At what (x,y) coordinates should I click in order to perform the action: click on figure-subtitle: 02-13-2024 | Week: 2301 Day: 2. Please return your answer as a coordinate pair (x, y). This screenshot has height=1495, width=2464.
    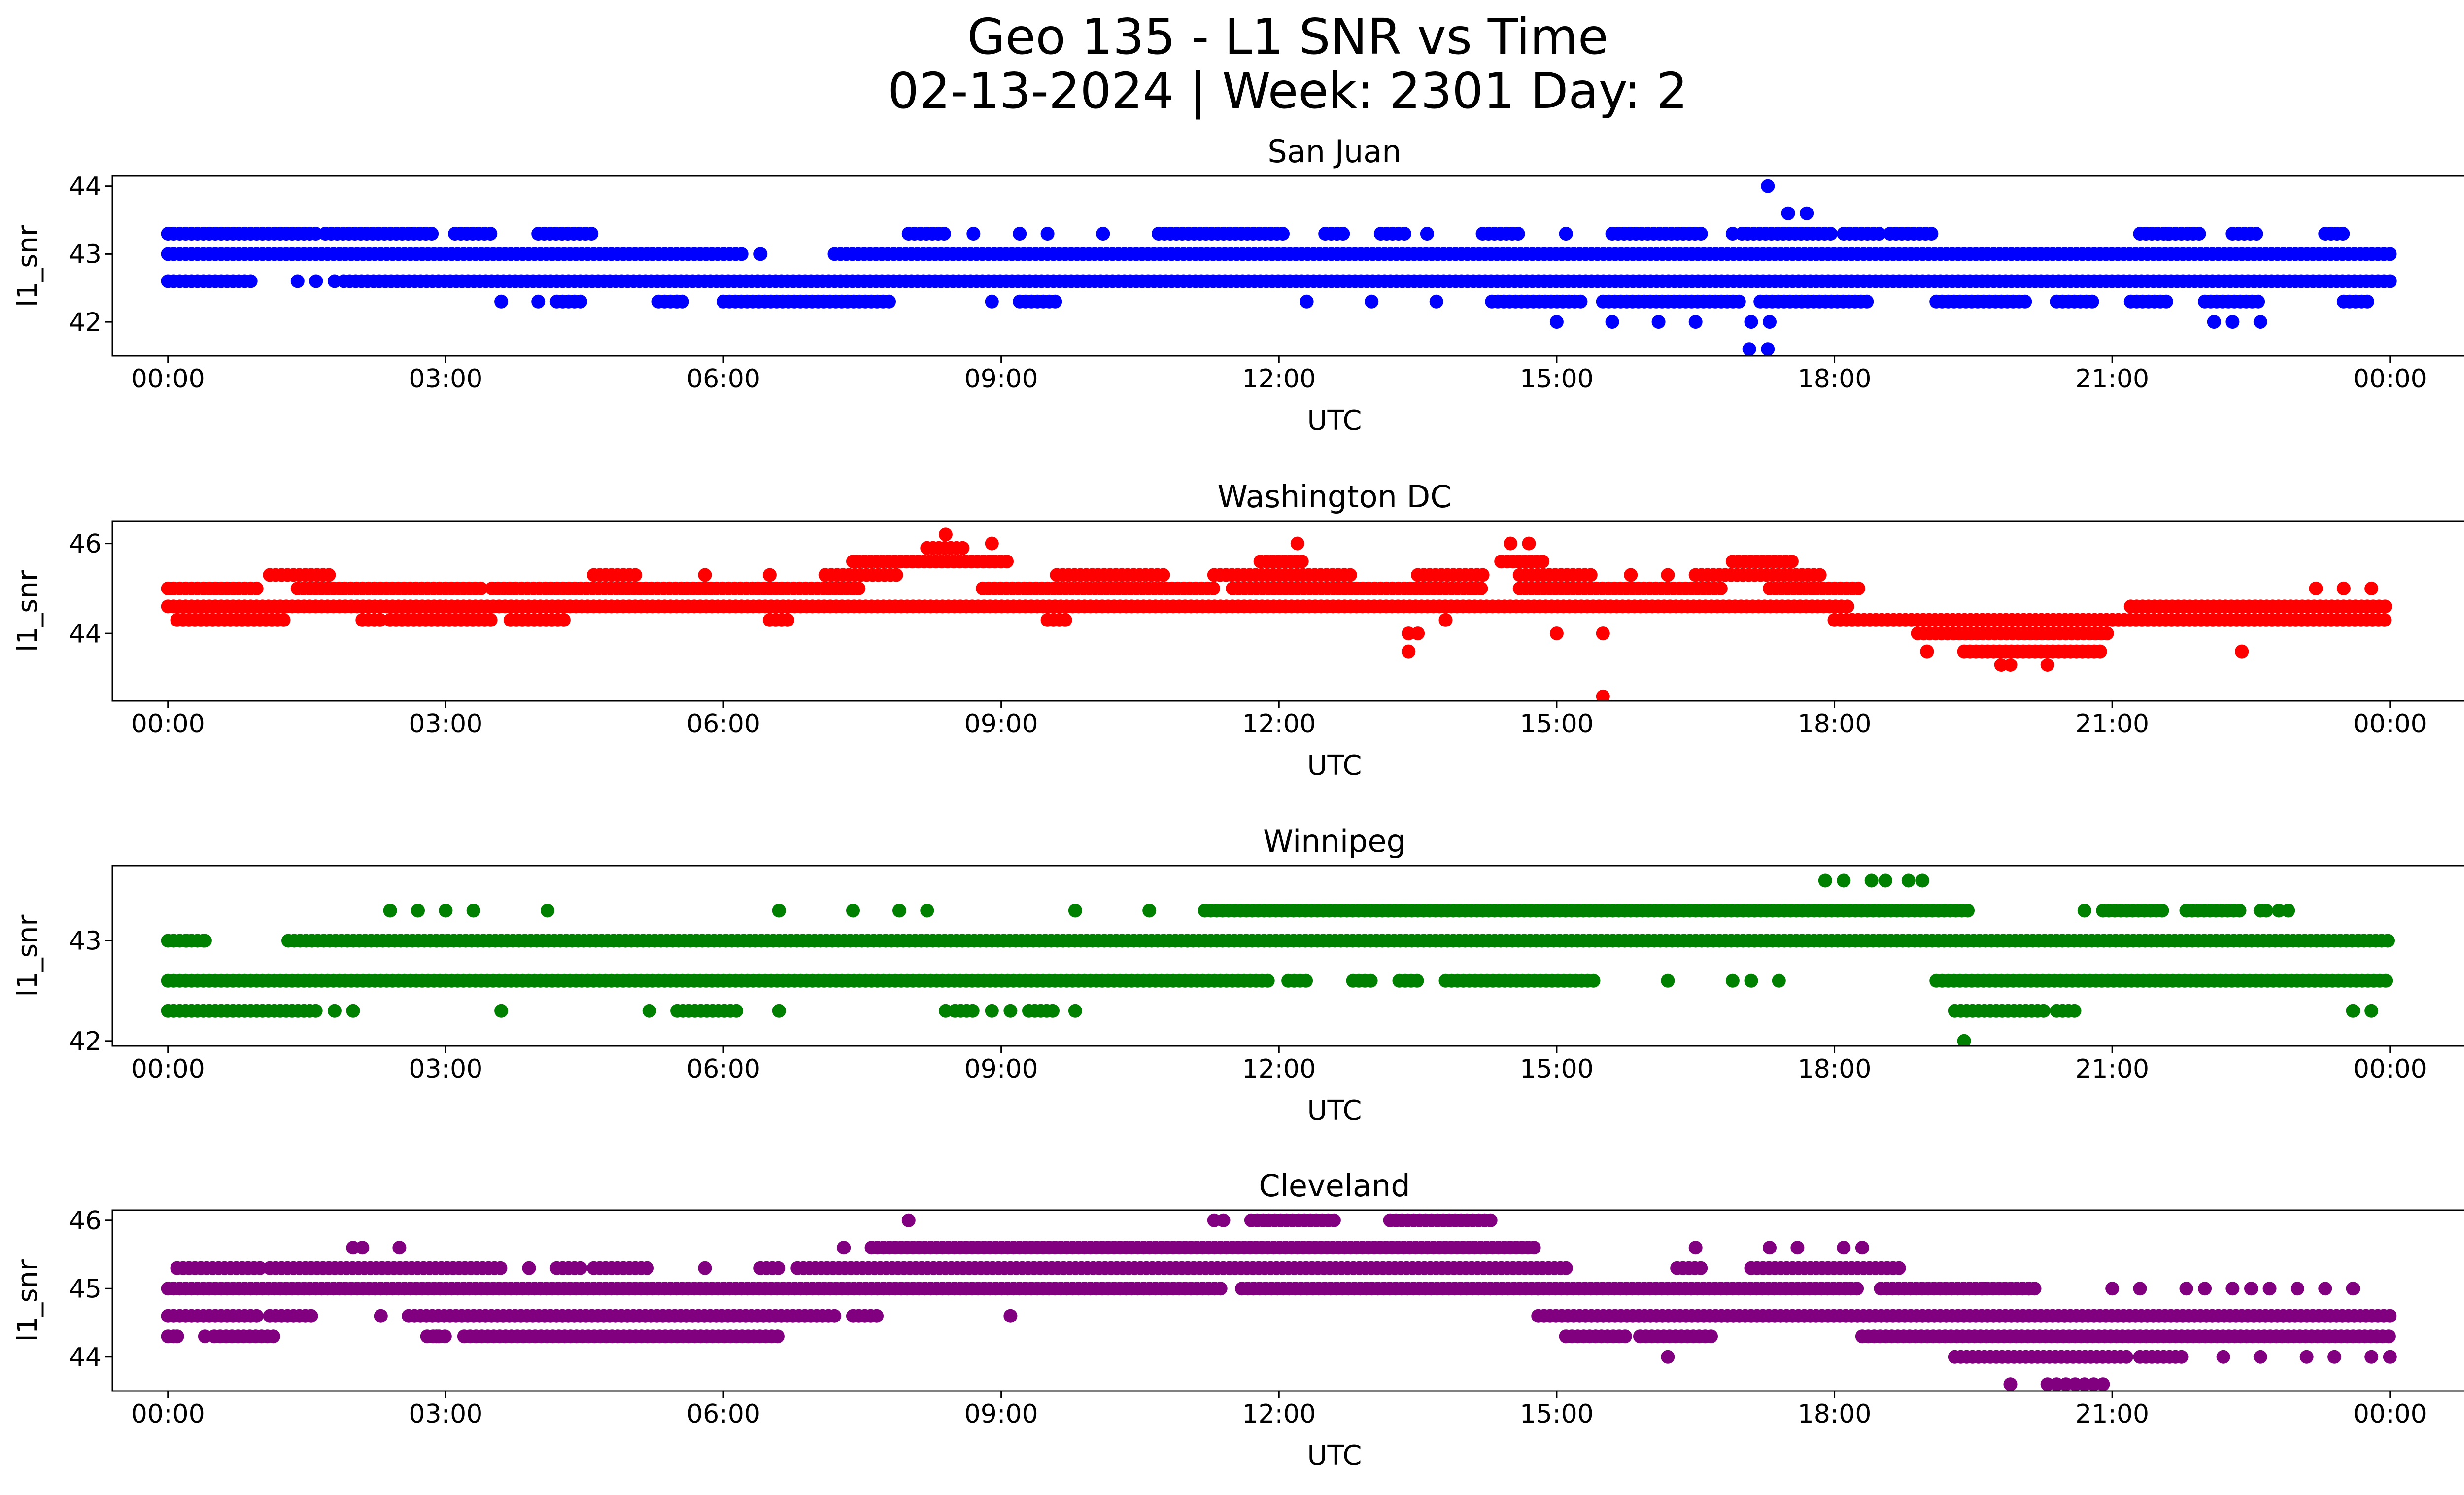
    Looking at the image, I should click on (1288, 91).